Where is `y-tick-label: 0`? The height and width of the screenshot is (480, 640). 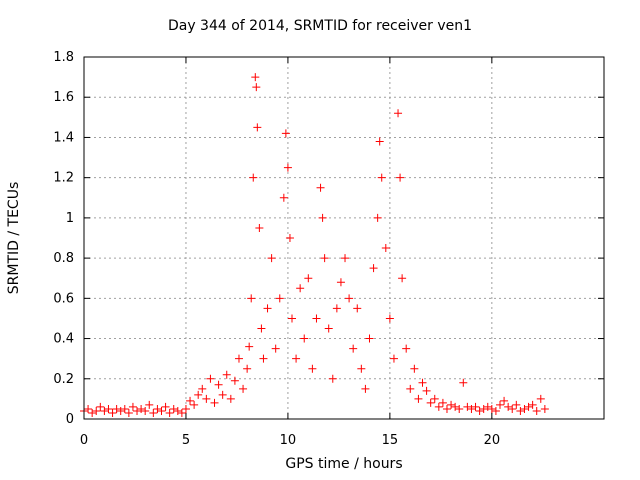
y-tick-label: 0 is located at coordinates (70, 419).